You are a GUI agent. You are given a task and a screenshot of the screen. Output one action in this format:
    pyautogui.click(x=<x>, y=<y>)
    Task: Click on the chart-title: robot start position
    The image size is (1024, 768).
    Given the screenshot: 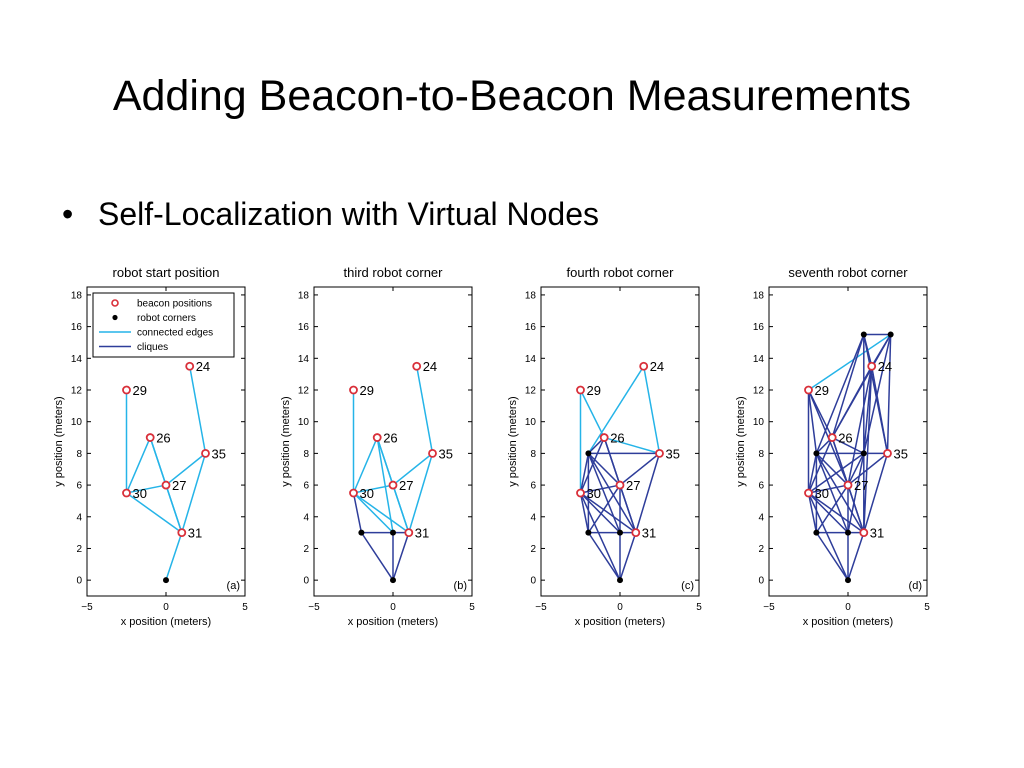 What is the action you would take?
    pyautogui.click(x=166, y=272)
    